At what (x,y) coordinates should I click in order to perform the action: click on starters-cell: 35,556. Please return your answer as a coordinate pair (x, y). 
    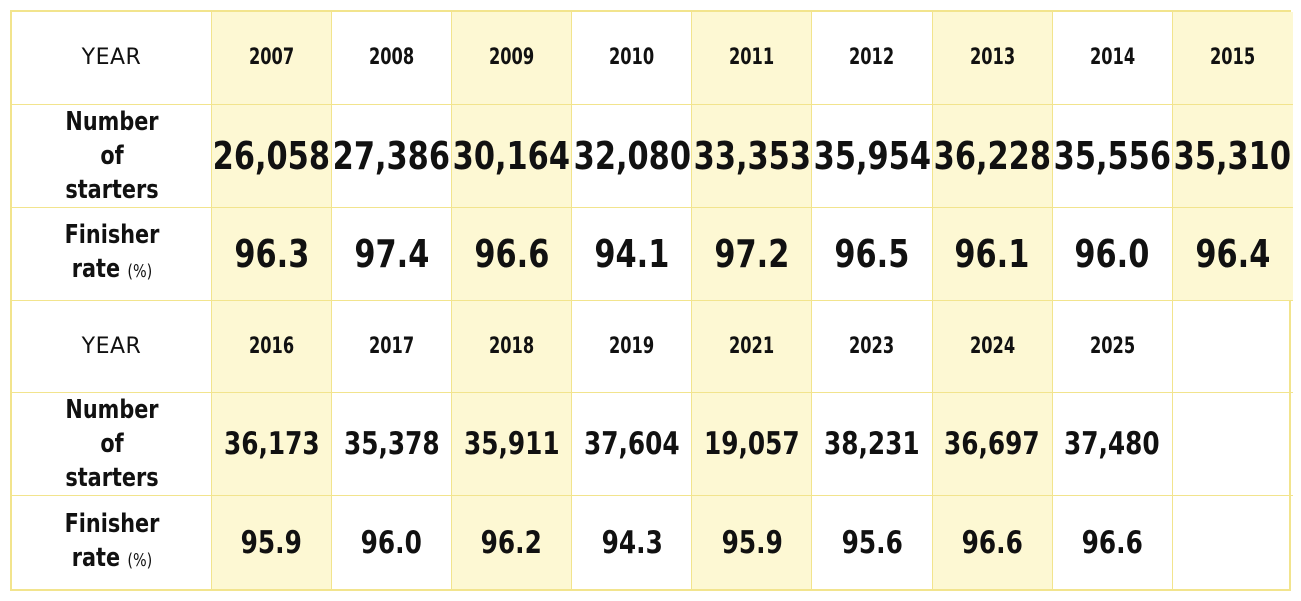
    Looking at the image, I should click on (1112, 156).